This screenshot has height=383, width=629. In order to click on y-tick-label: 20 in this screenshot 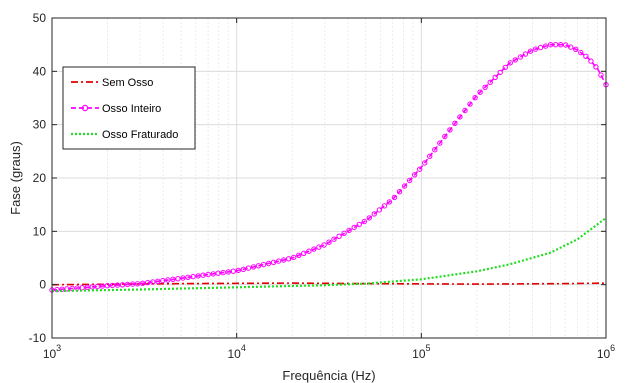, I will do `click(40, 178)`.